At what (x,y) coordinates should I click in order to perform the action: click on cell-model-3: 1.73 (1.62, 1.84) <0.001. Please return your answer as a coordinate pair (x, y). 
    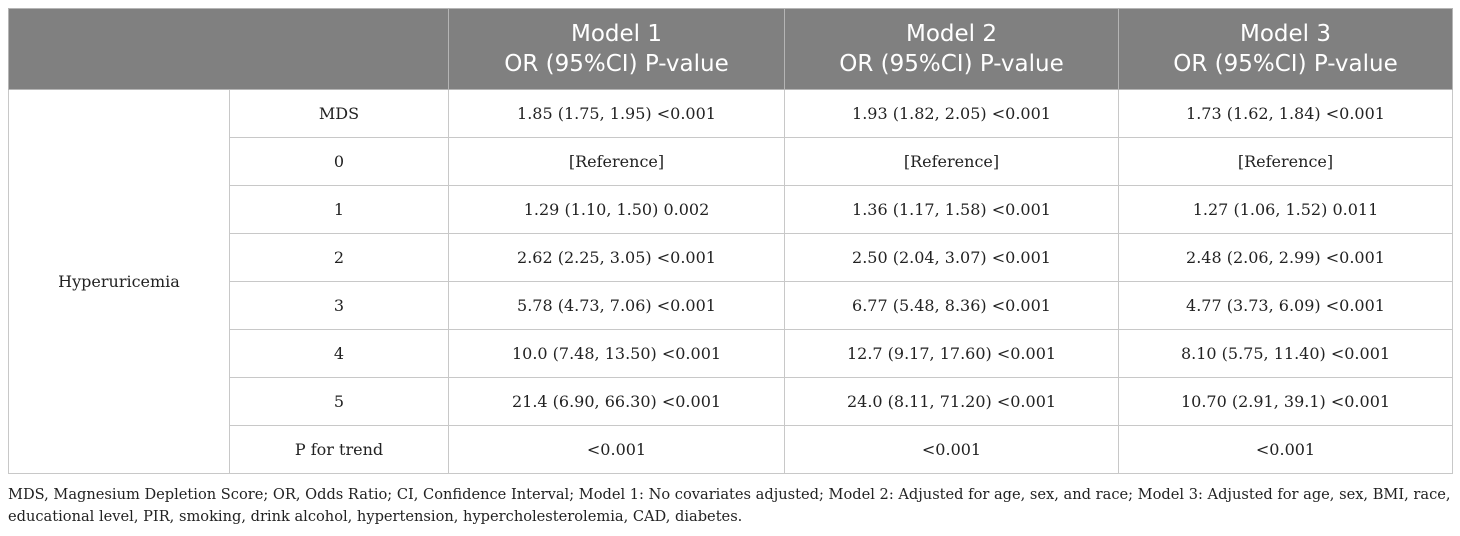
    Looking at the image, I should click on (1285, 113).